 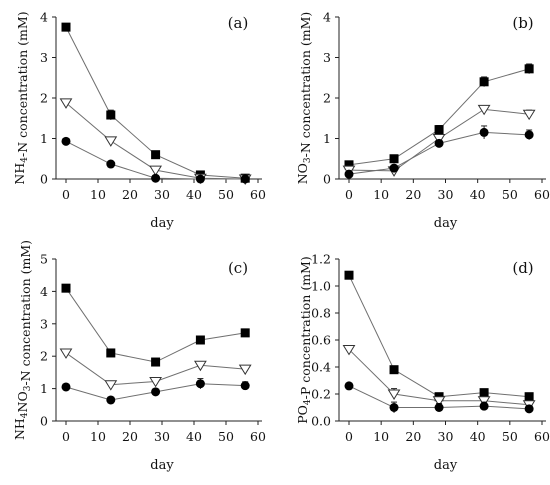 I want to click on panel-label: (c), so click(x=238, y=268).